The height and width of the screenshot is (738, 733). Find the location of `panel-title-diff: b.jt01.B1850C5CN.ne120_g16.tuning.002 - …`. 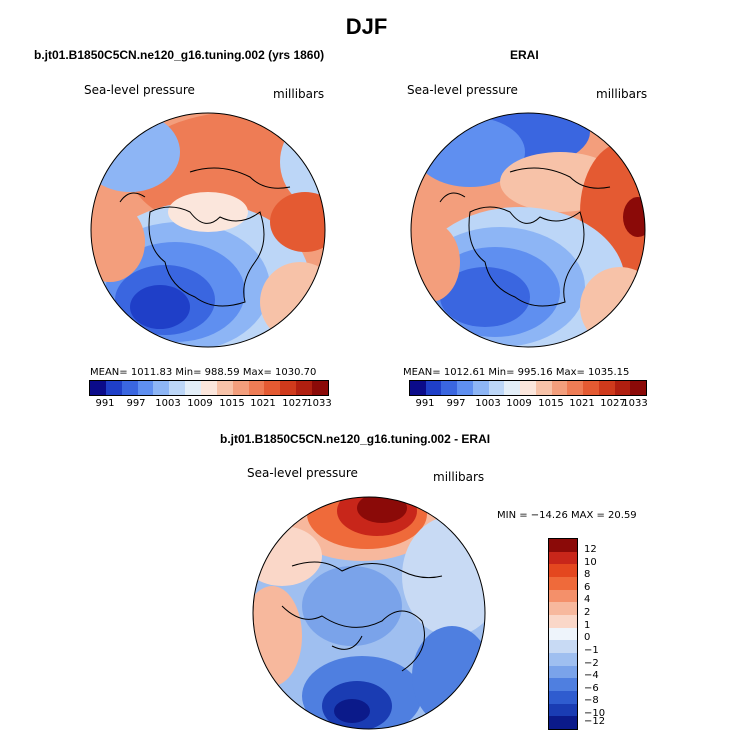

panel-title-diff: b.jt01.B1850C5CN.ne120_g16.tuning.002 - … is located at coordinates (355, 439).